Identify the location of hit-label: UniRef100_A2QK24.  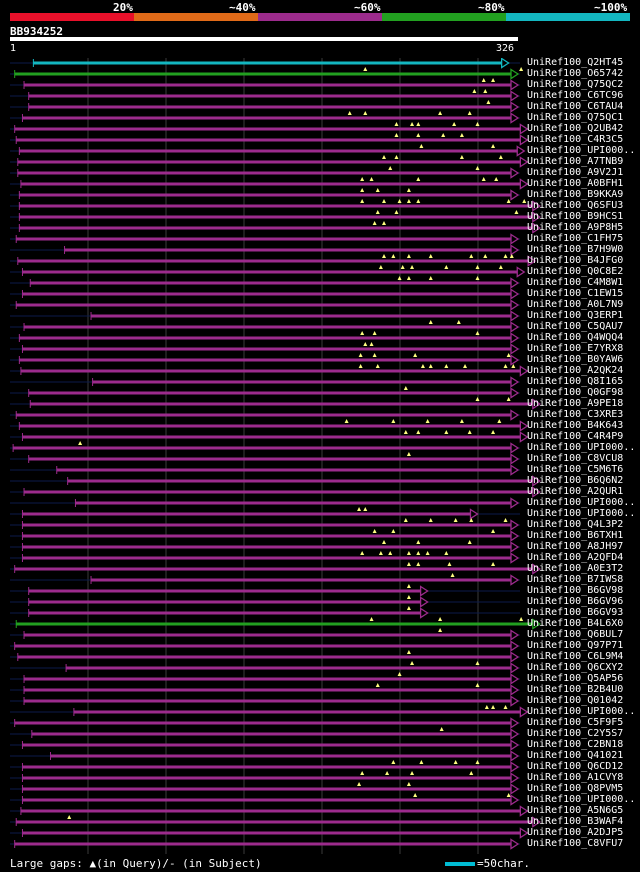
(575, 370).